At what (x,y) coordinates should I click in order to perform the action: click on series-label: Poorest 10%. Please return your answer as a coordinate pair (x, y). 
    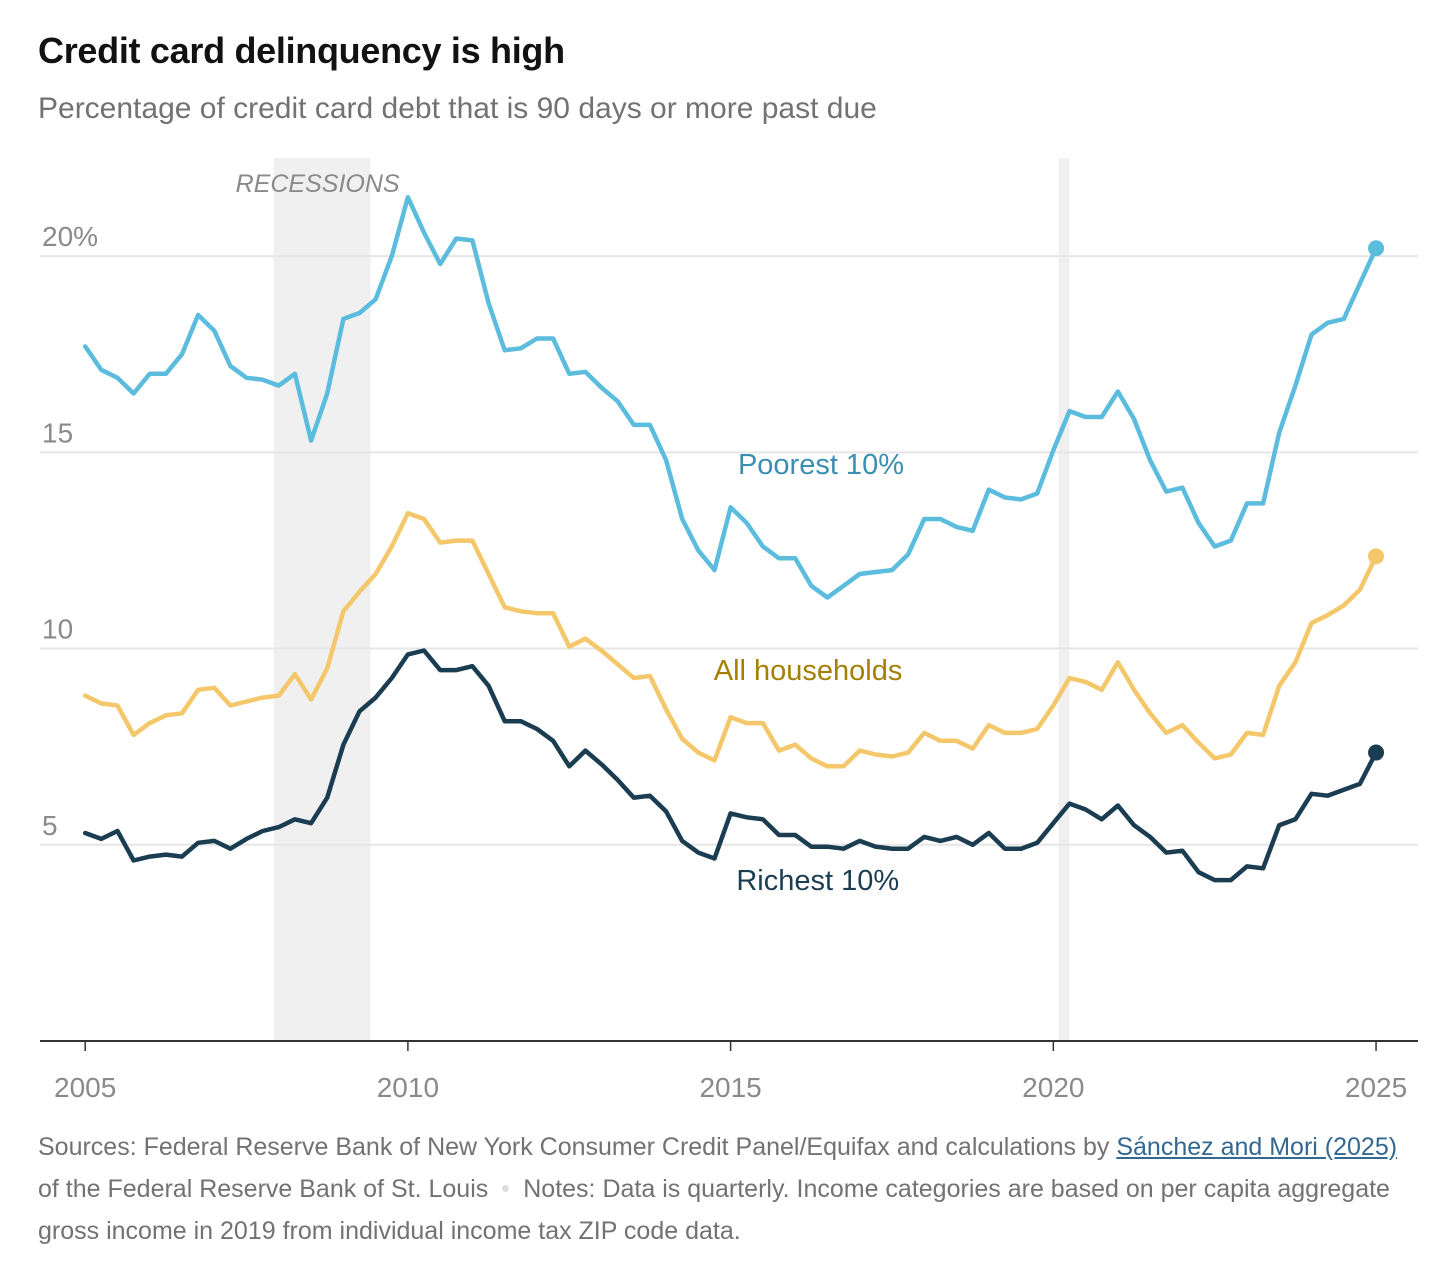
    Looking at the image, I should click on (821, 465).